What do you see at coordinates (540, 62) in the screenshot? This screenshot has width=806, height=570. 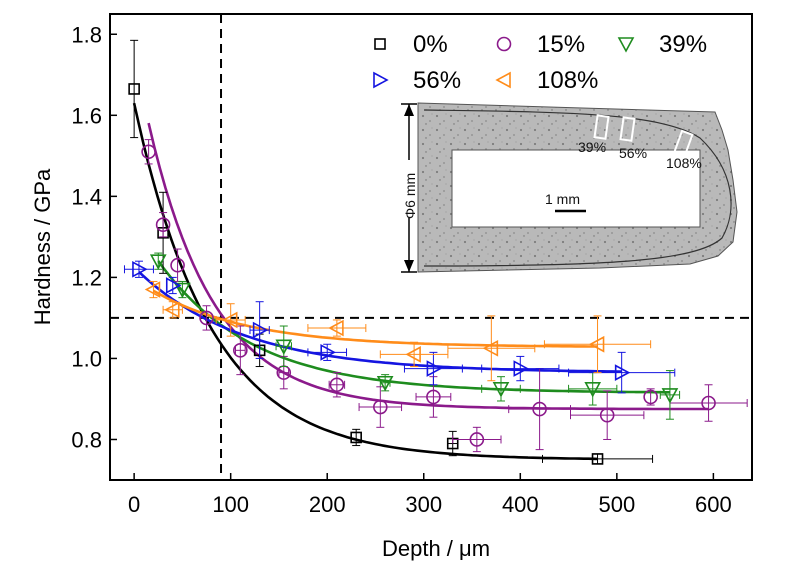 I see `legend: 0% 15% 39% 56% 108%` at bounding box center [540, 62].